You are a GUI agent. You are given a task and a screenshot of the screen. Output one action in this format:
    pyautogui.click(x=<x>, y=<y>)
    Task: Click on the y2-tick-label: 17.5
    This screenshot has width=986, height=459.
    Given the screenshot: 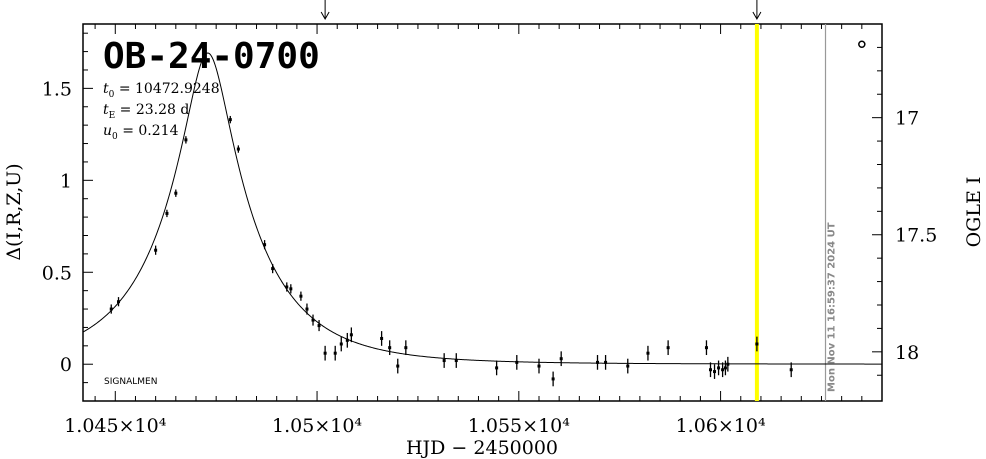 What is the action you would take?
    pyautogui.click(x=916, y=236)
    